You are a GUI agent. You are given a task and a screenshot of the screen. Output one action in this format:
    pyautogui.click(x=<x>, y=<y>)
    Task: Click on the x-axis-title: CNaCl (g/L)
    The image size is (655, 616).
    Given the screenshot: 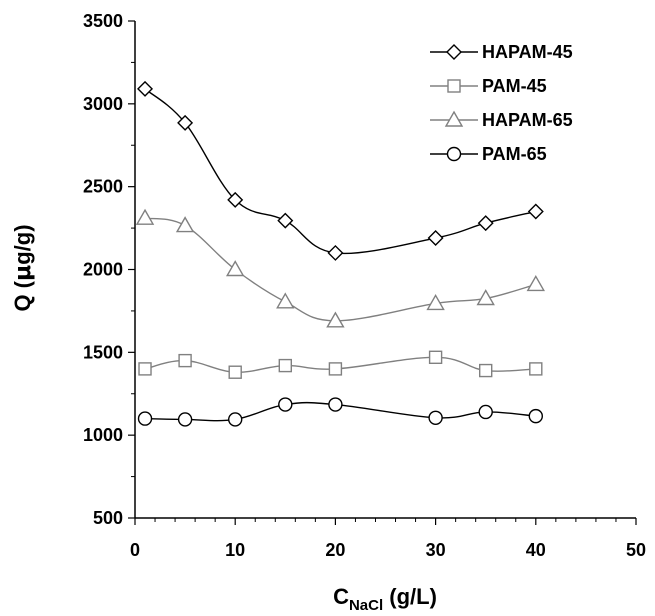 What is the action you would take?
    pyautogui.click(x=385, y=599)
    